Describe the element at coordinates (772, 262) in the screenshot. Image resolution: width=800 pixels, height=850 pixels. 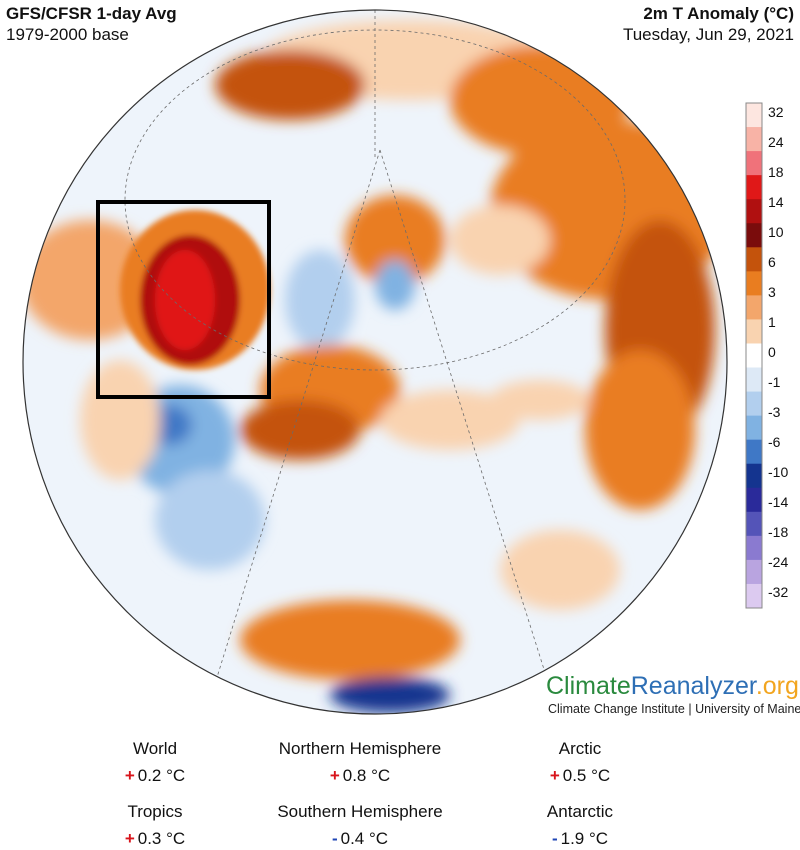
I see `colorbar-tick-label: 6` at that location.